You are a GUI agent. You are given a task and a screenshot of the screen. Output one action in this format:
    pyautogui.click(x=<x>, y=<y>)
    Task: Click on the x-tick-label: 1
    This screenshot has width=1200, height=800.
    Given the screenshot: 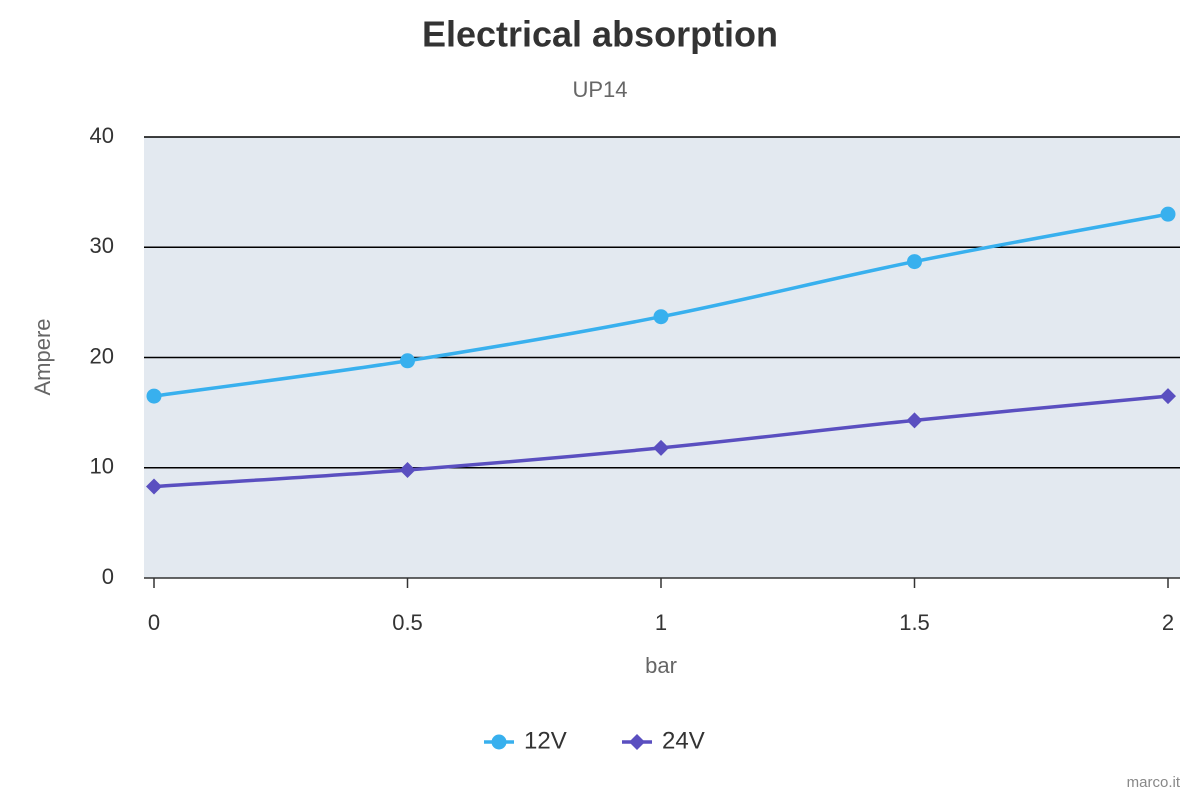 What is the action you would take?
    pyautogui.click(x=661, y=622)
    